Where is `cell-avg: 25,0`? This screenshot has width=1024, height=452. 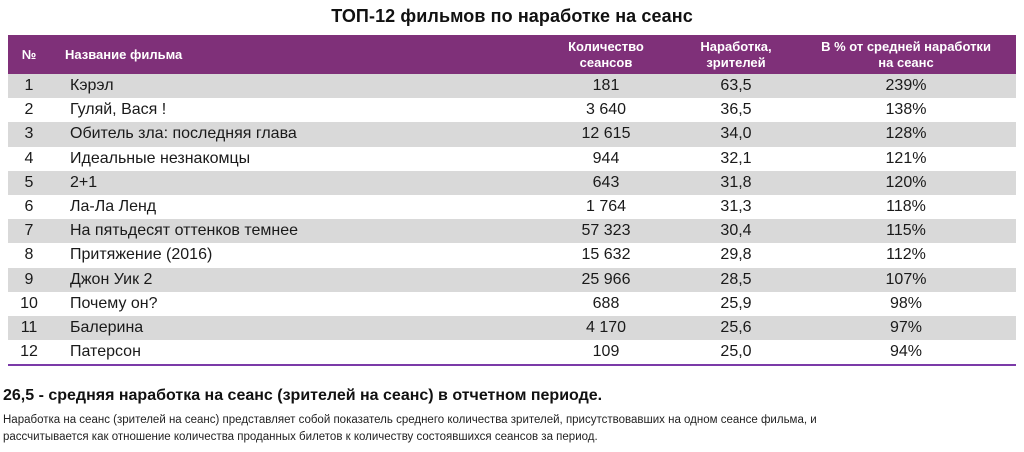
cell-avg: 25,0 is located at coordinates (736, 352).